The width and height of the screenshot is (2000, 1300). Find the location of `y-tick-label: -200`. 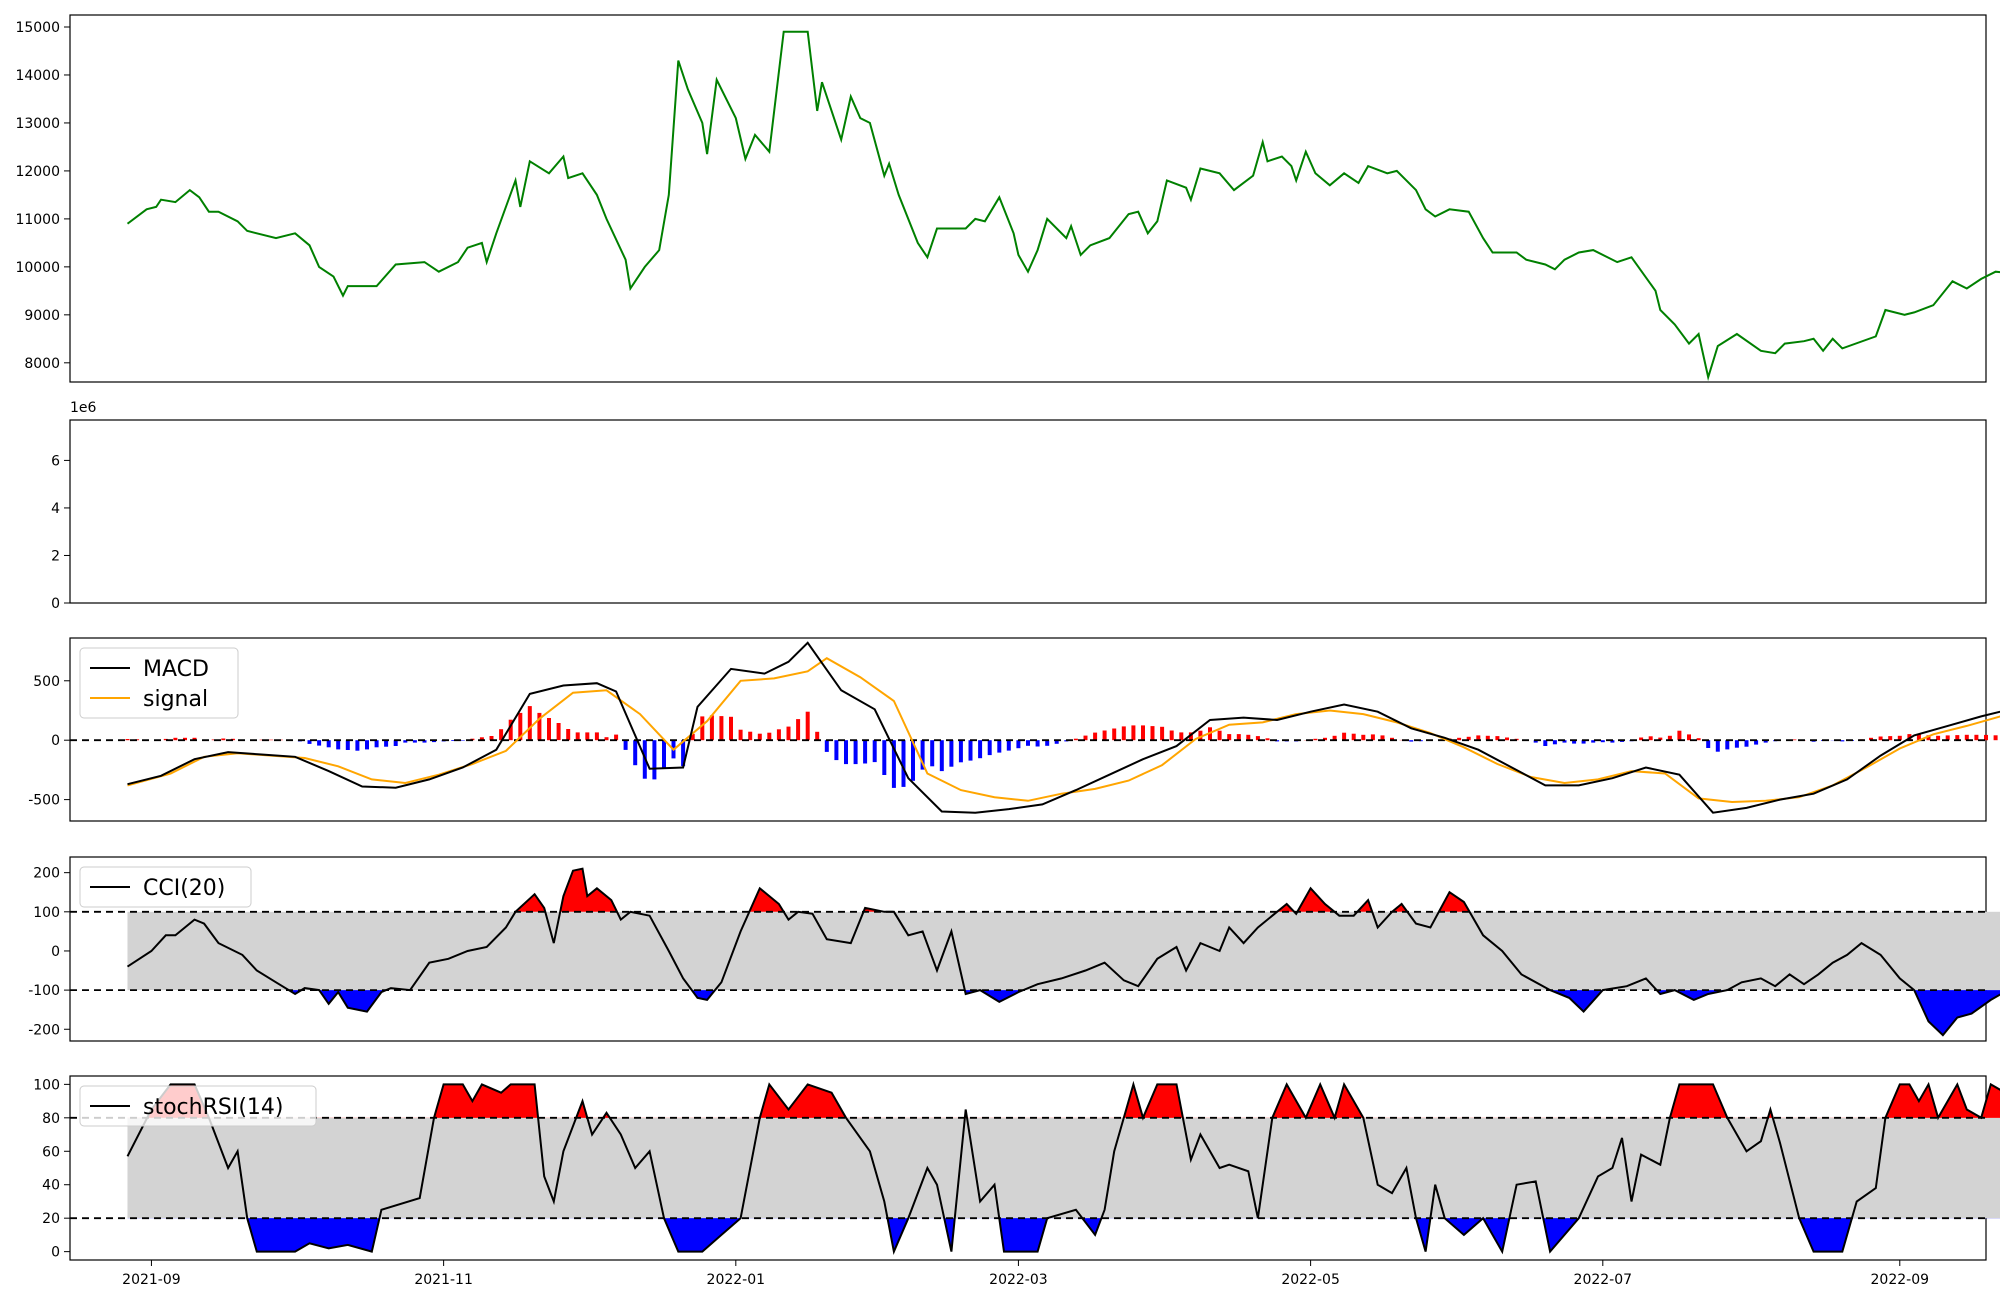

y-tick-label: -200 is located at coordinates (44, 1030).